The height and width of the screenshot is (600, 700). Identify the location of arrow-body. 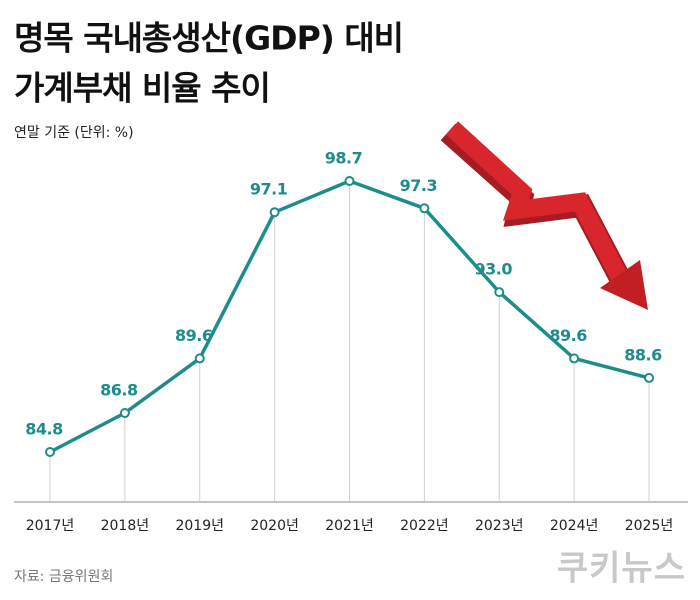
(536, 202).